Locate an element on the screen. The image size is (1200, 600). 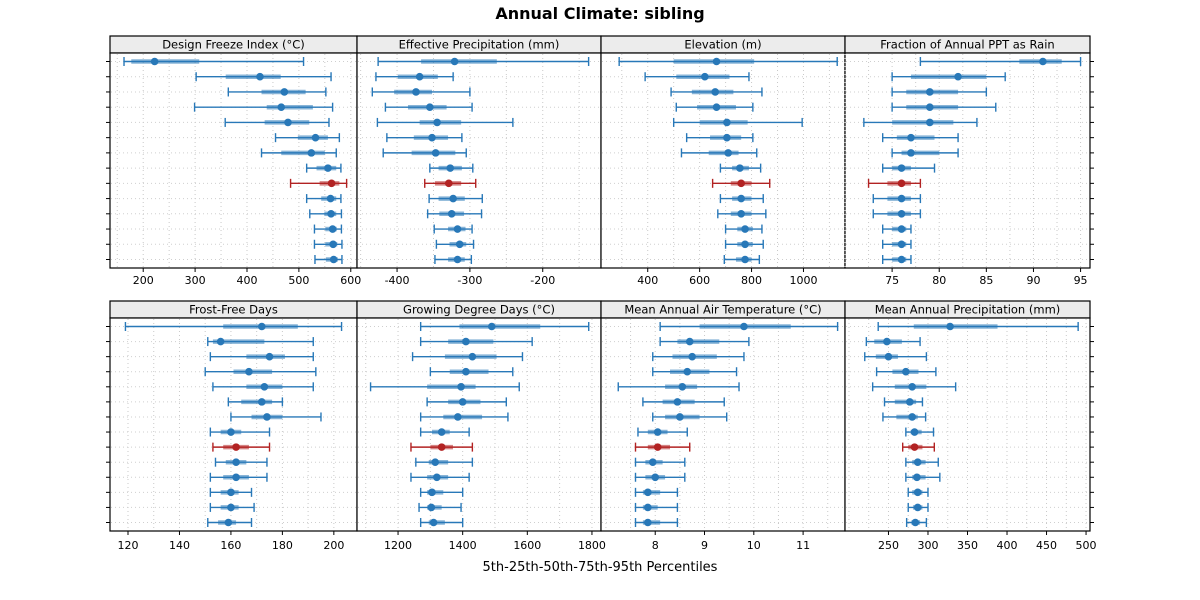
x-tick-label: 140 is located at coordinates (179, 545).